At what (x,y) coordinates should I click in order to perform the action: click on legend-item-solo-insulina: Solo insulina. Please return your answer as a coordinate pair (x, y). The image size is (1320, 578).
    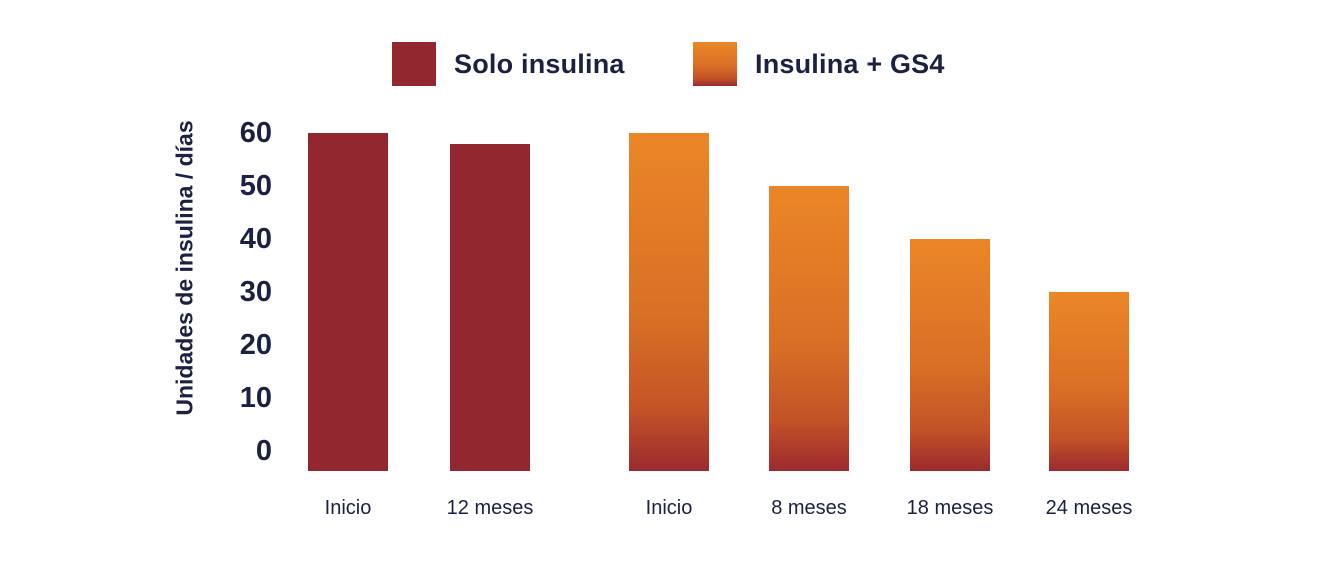
    Looking at the image, I should click on (508, 64).